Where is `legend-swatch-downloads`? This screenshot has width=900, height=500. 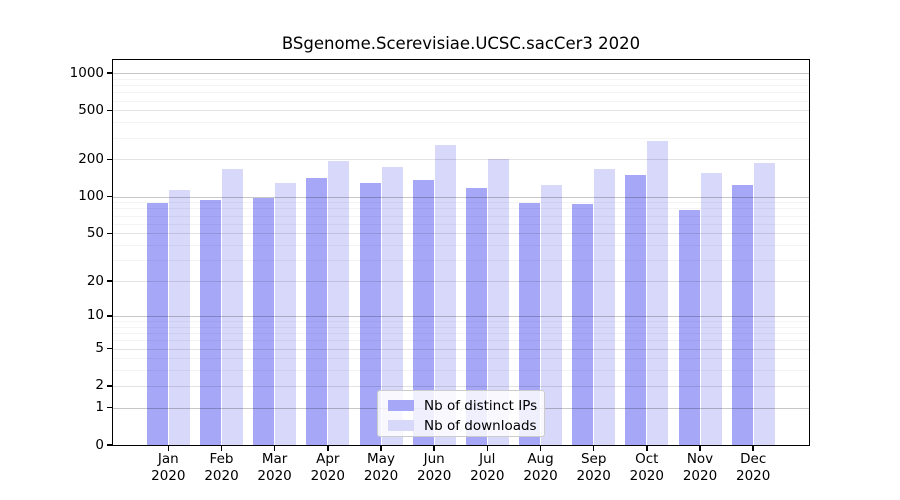 legend-swatch-downloads is located at coordinates (401, 425).